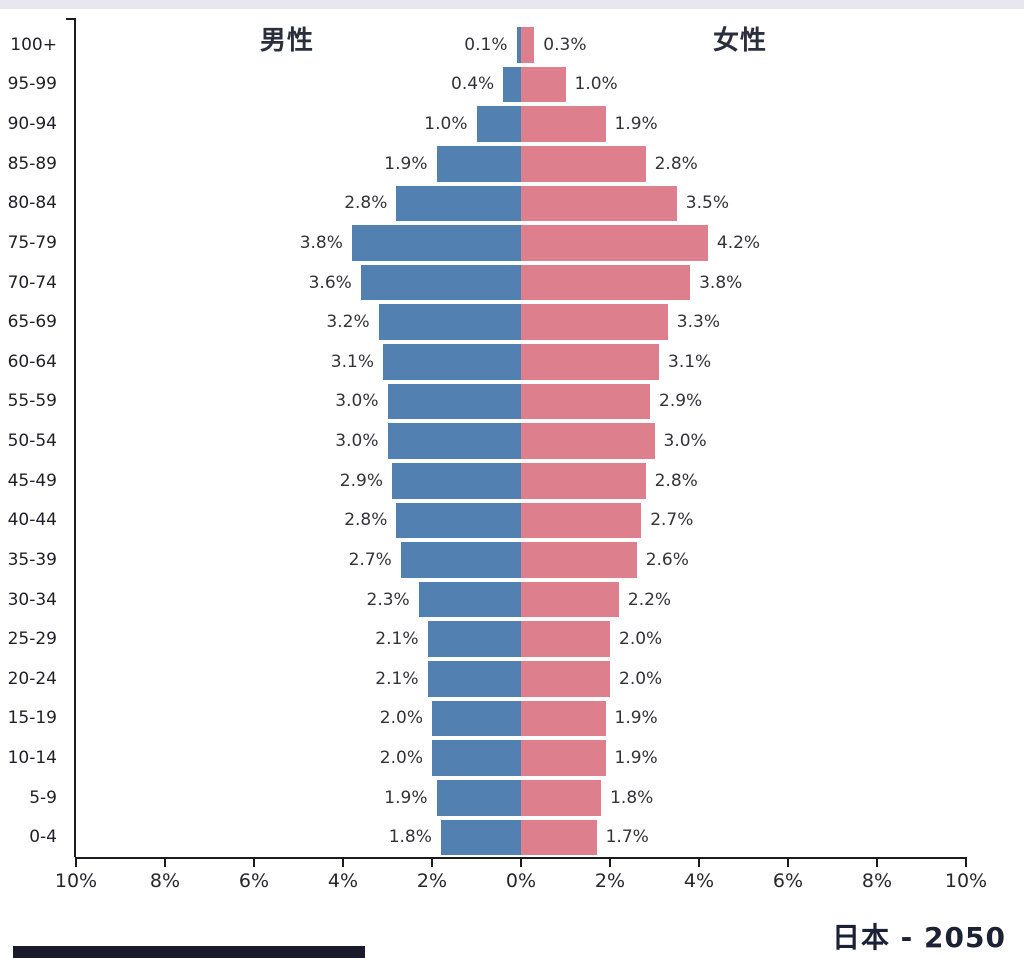 This screenshot has width=1024, height=958. Describe the element at coordinates (521, 204) in the screenshot. I see `pyramid-row: 2.8% 3.5%` at that location.